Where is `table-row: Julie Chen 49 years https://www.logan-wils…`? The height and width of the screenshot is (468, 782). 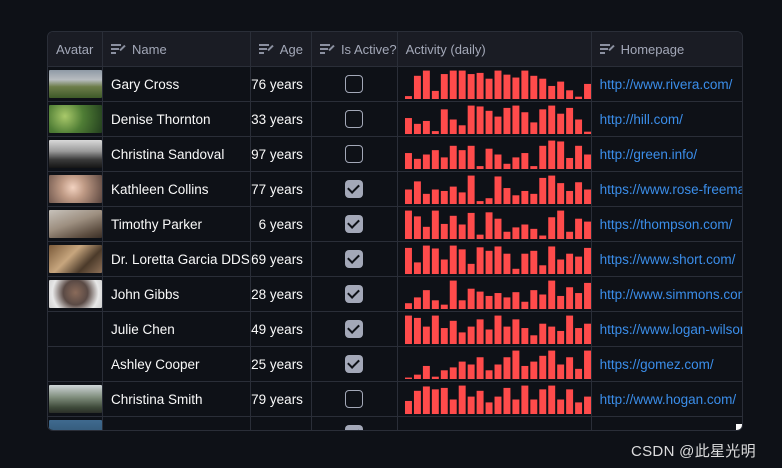 table-row: Julie Chen 49 years https://www.logan-wils… is located at coordinates (395, 329).